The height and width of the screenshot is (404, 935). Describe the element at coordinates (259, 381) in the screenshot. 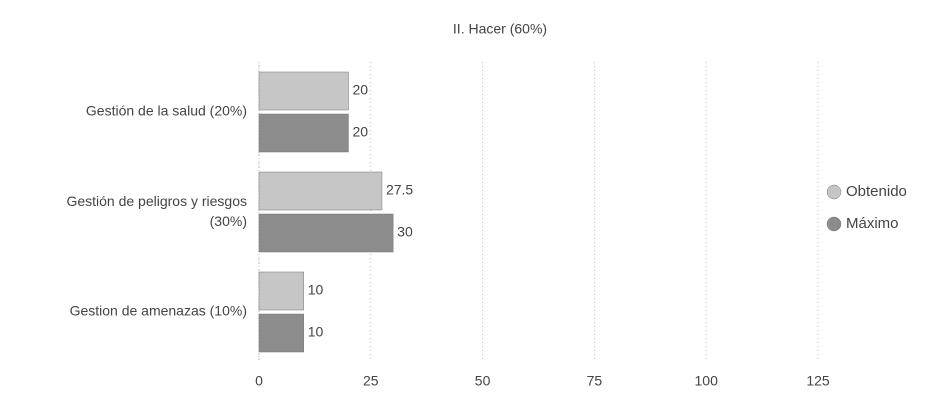

I see `x-tick-label: 0` at that location.